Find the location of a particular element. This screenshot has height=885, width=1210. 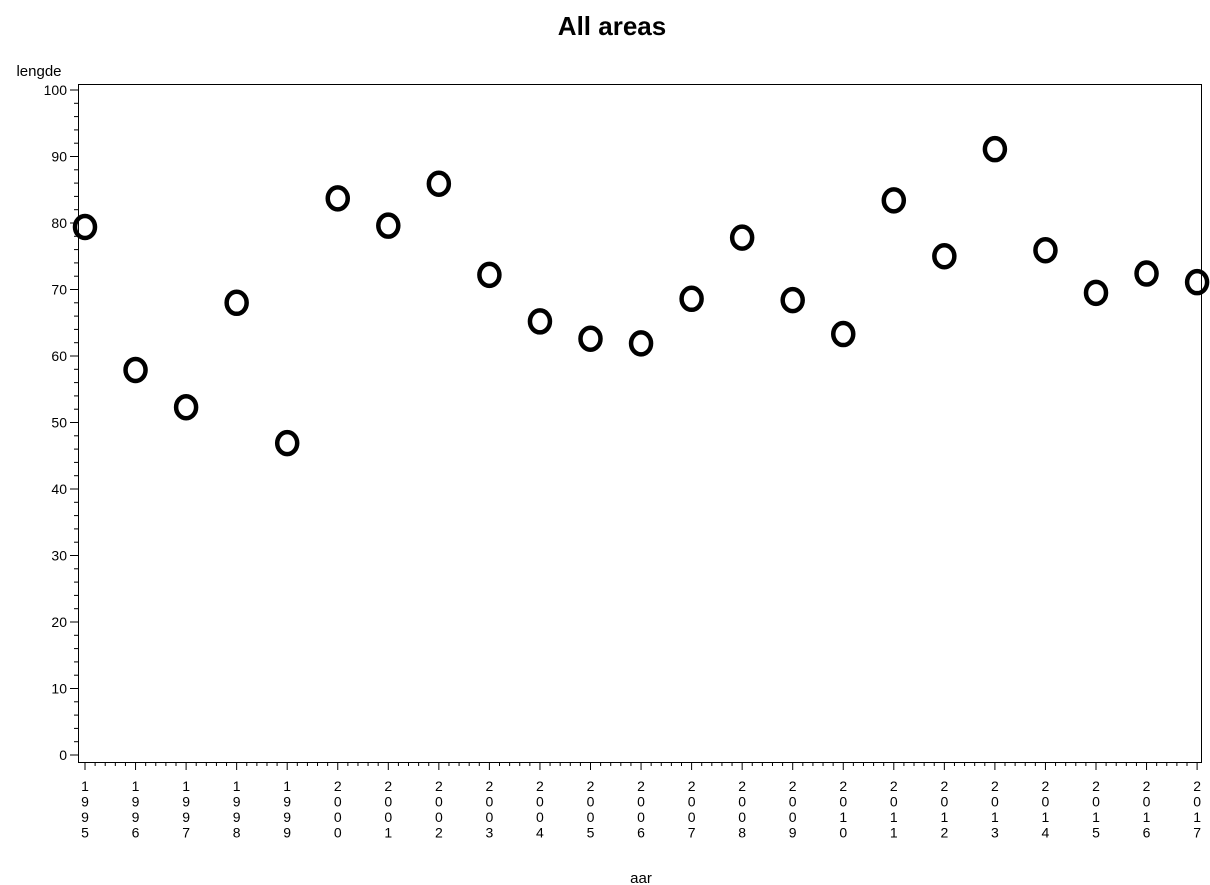

y-tick-label: 70 is located at coordinates (59, 290).